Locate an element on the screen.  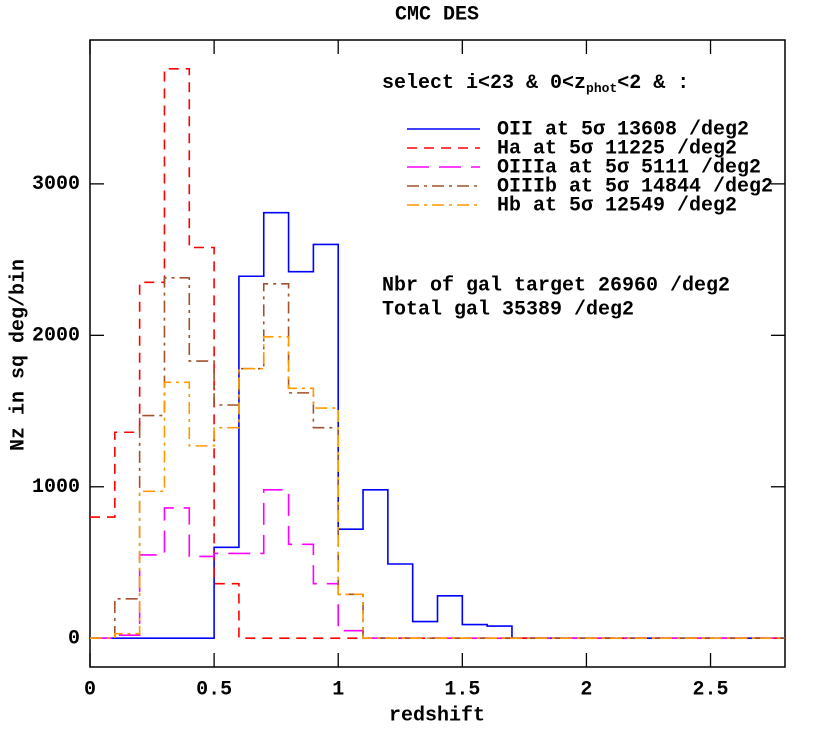
legend-label: OIIIb at 5σ 14844 /deg2 is located at coordinates (635, 186).